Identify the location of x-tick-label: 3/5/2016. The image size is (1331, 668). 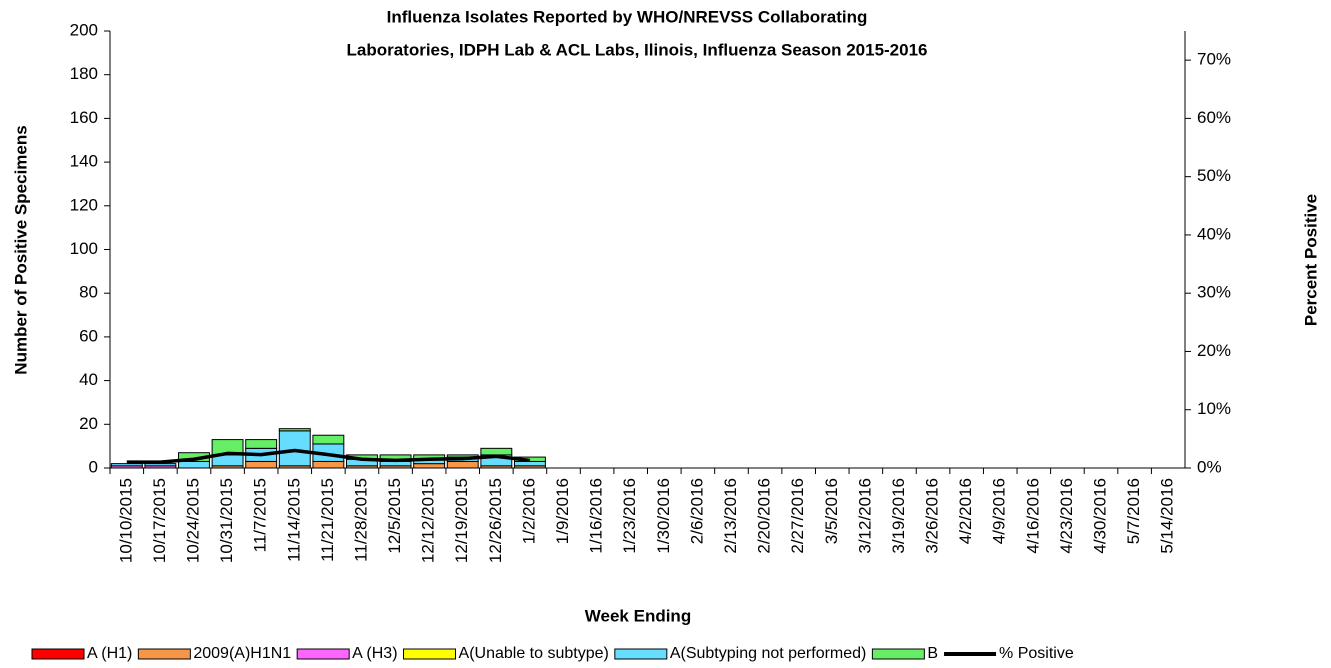
(831, 511).